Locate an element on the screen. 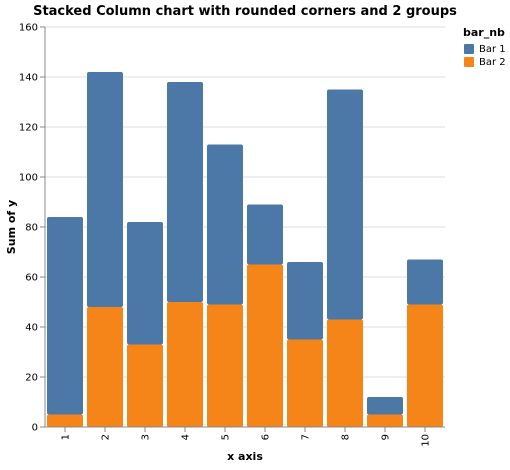 Image resolution: width=510 pixels, height=470 pixels. x-tick-label: 2 is located at coordinates (106, 437).